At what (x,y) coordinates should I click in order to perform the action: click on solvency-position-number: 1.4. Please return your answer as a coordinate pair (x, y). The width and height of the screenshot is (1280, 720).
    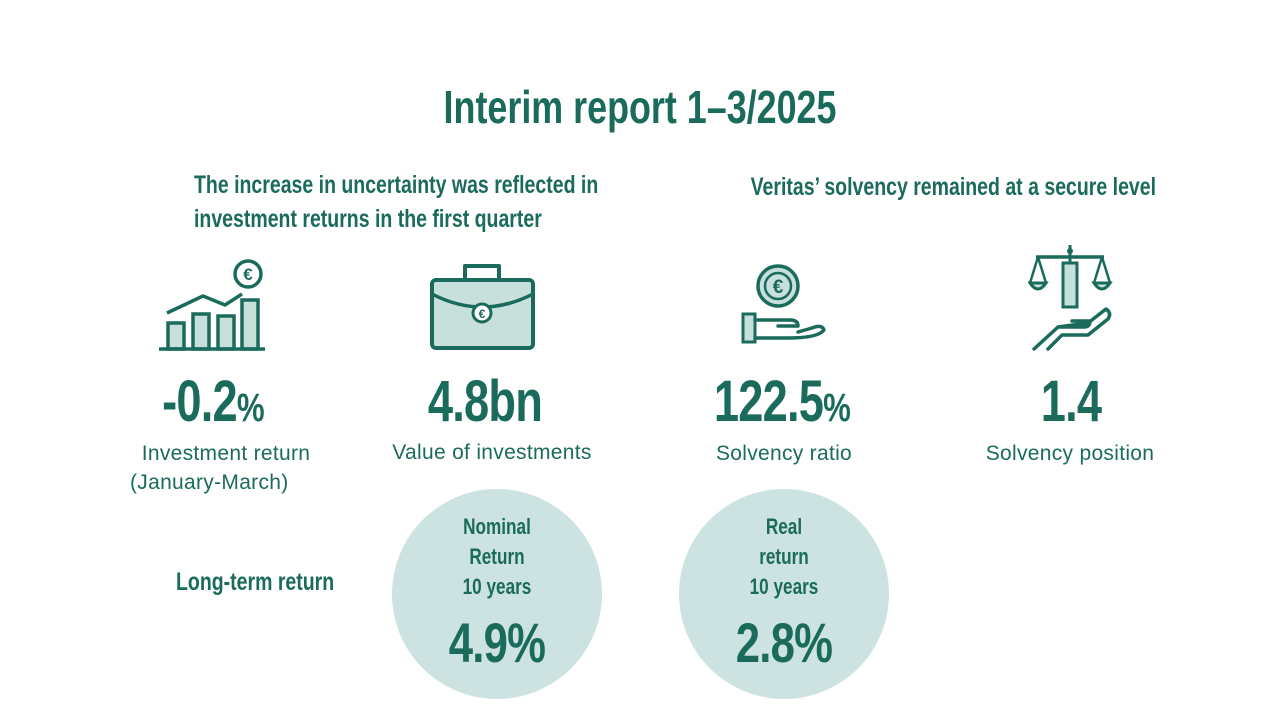
    Looking at the image, I should click on (1071, 401).